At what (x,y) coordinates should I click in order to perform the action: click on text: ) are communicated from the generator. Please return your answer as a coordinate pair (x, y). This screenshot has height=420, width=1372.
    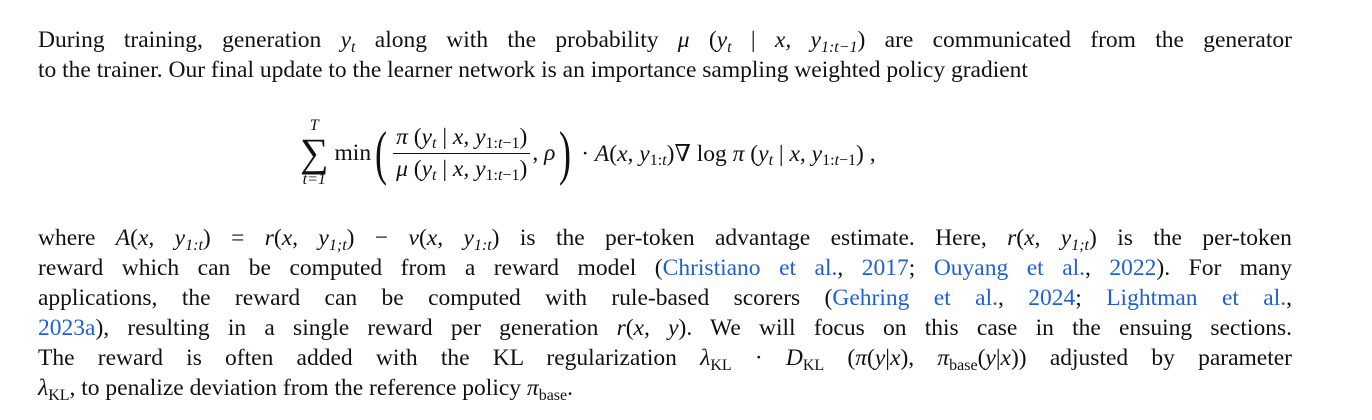
    Looking at the image, I should click on (1074, 40).